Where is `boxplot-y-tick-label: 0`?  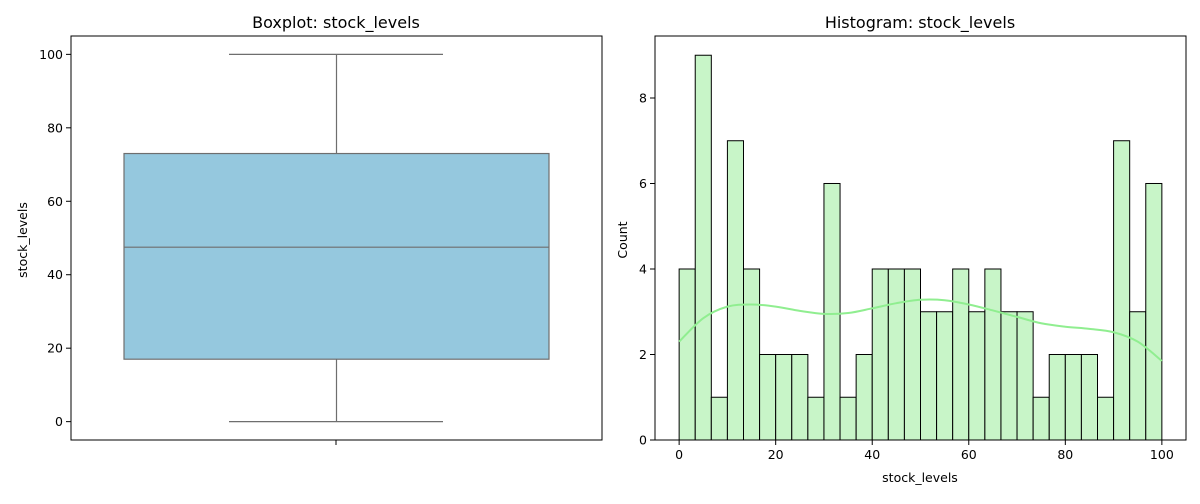 boxplot-y-tick-label: 0 is located at coordinates (59, 421).